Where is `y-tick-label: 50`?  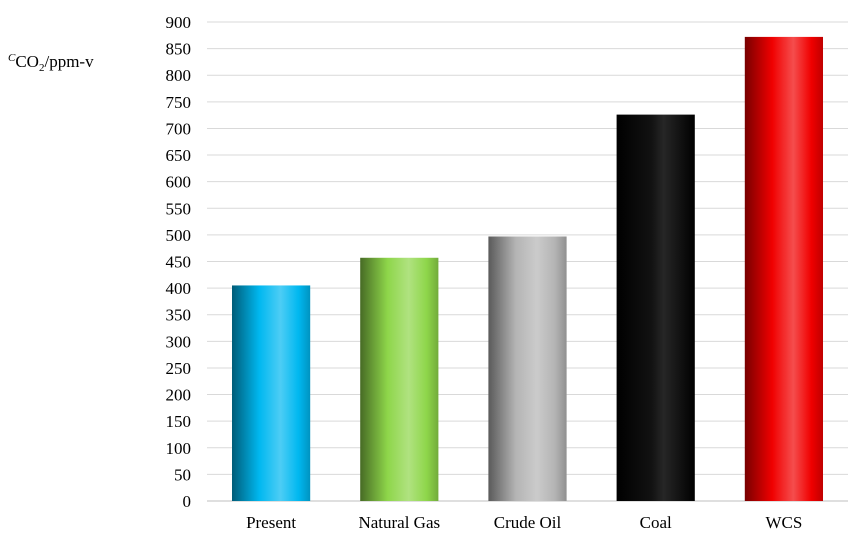
y-tick-label: 50 is located at coordinates (182, 474).